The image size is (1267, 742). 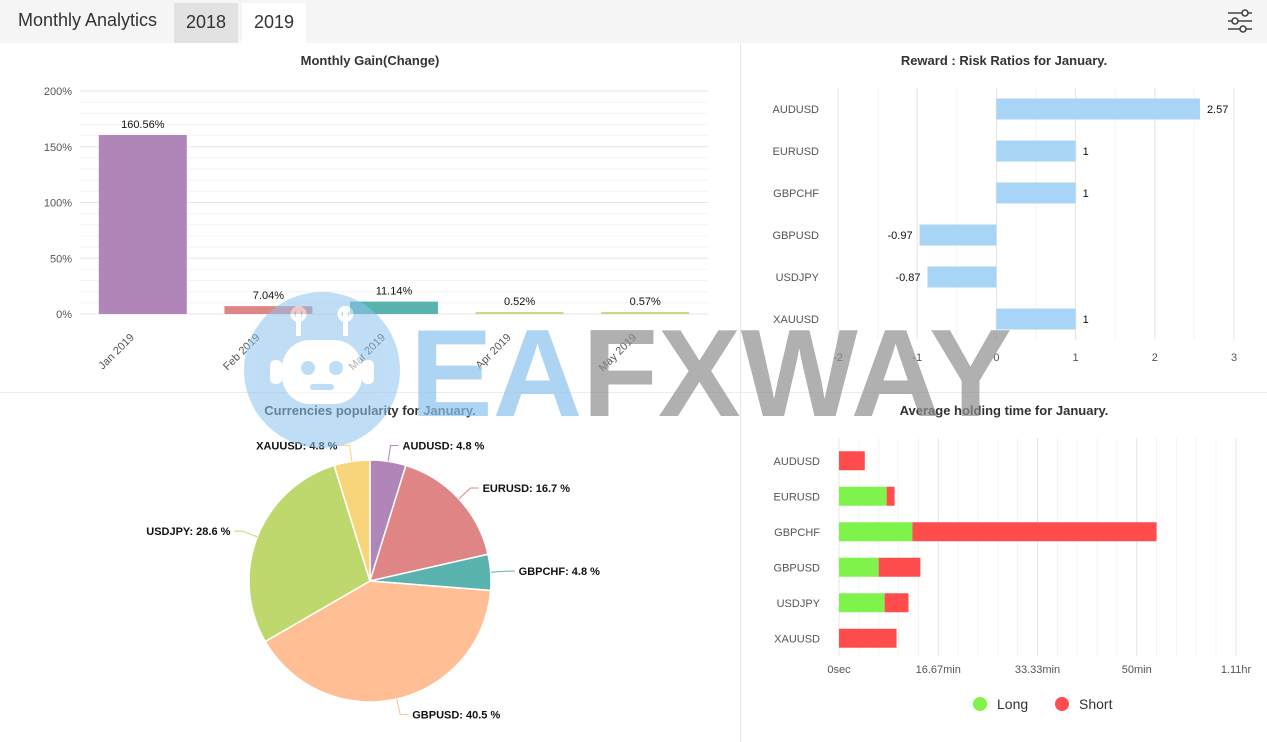 What do you see at coordinates (297, 447) in the screenshot?
I see `pie-label: XAUUSD: 4.8 %` at bounding box center [297, 447].